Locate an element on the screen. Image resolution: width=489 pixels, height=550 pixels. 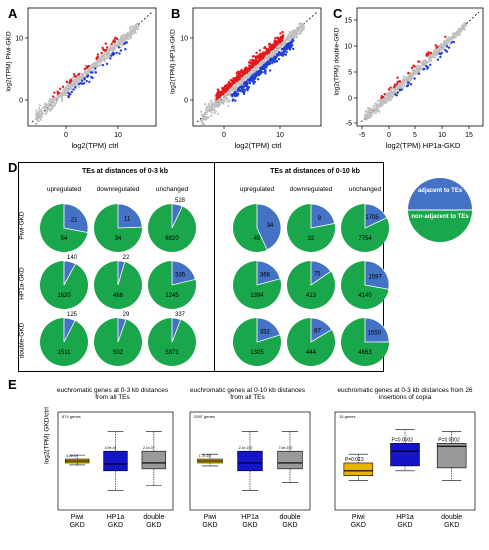
pie-adjacent-value: 11 is located at coordinates (127, 220).